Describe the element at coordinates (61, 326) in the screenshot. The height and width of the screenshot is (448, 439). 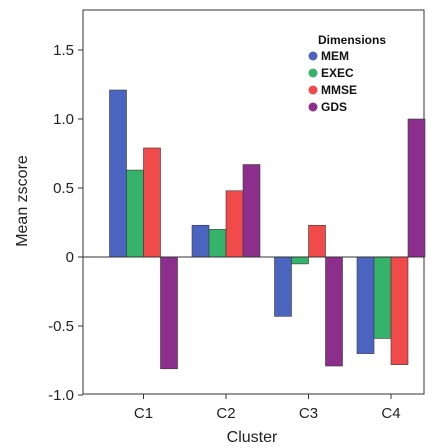
I see `y-tick-label: -0.5` at that location.